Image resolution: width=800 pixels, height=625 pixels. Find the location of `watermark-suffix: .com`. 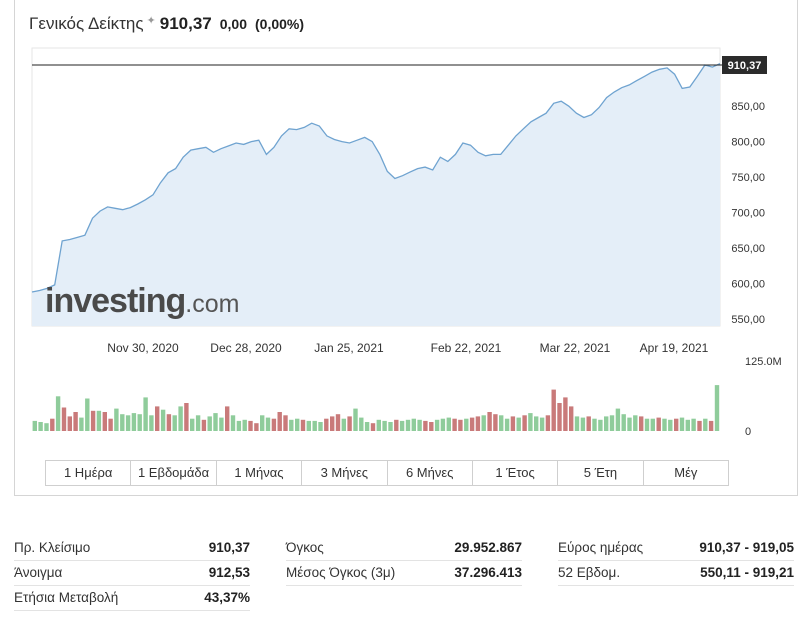

watermark-suffix: .com is located at coordinates (212, 304).